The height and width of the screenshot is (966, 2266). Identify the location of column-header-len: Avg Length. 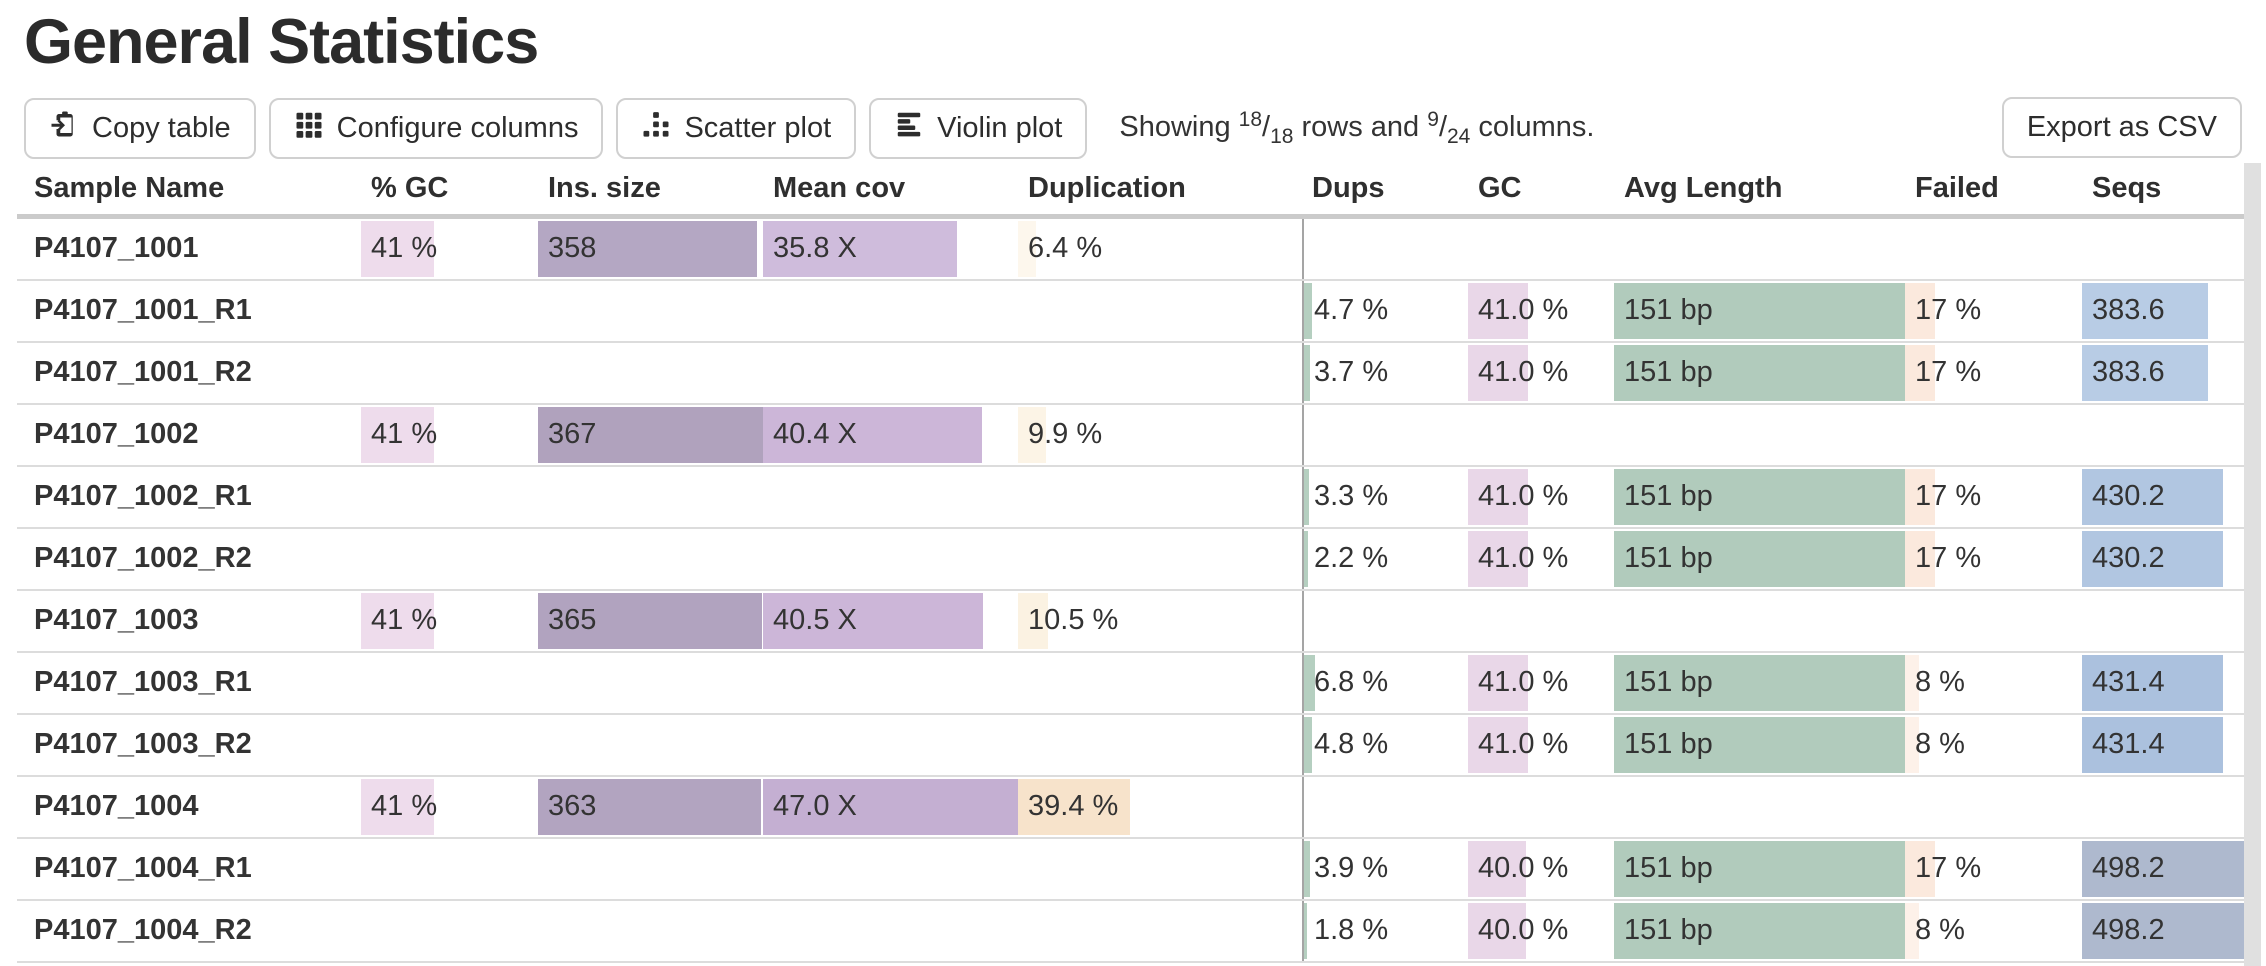
(1703, 188).